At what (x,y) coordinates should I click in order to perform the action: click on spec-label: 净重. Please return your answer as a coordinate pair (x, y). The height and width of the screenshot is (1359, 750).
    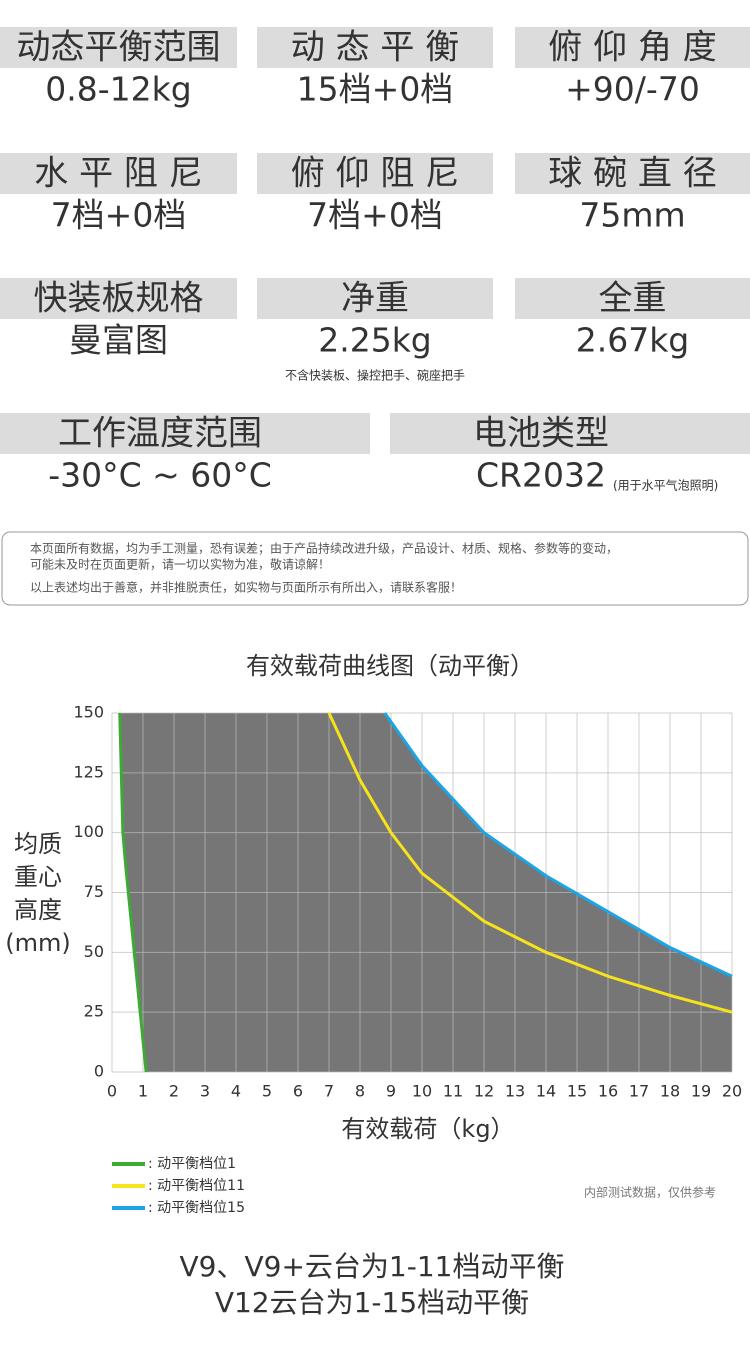
    Looking at the image, I should click on (375, 299).